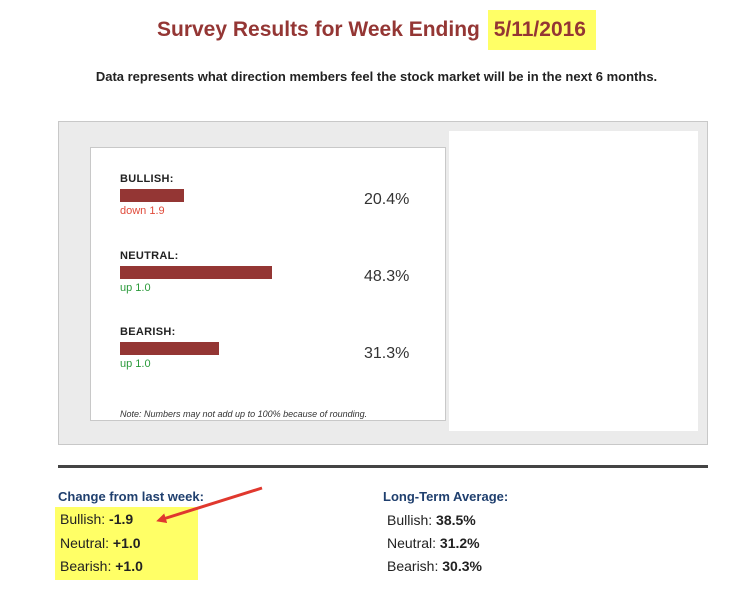 The image size is (753, 597). Describe the element at coordinates (148, 332) in the screenshot. I see `bearish-label: BEARISH:` at that location.